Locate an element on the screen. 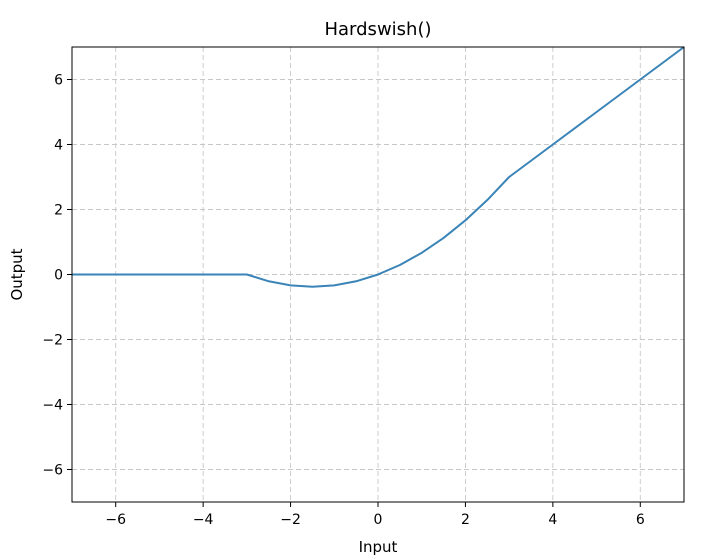  y-tick-label: 2 is located at coordinates (58, 211).